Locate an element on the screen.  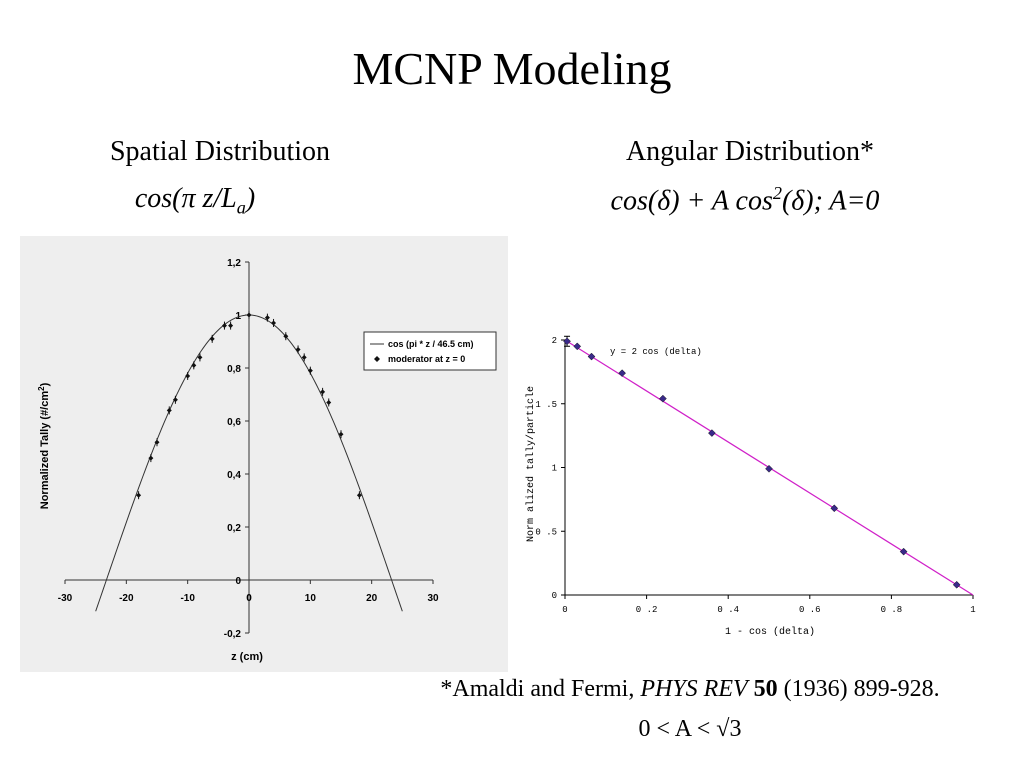
x-tick-label: 1 is located at coordinates (972, 610).